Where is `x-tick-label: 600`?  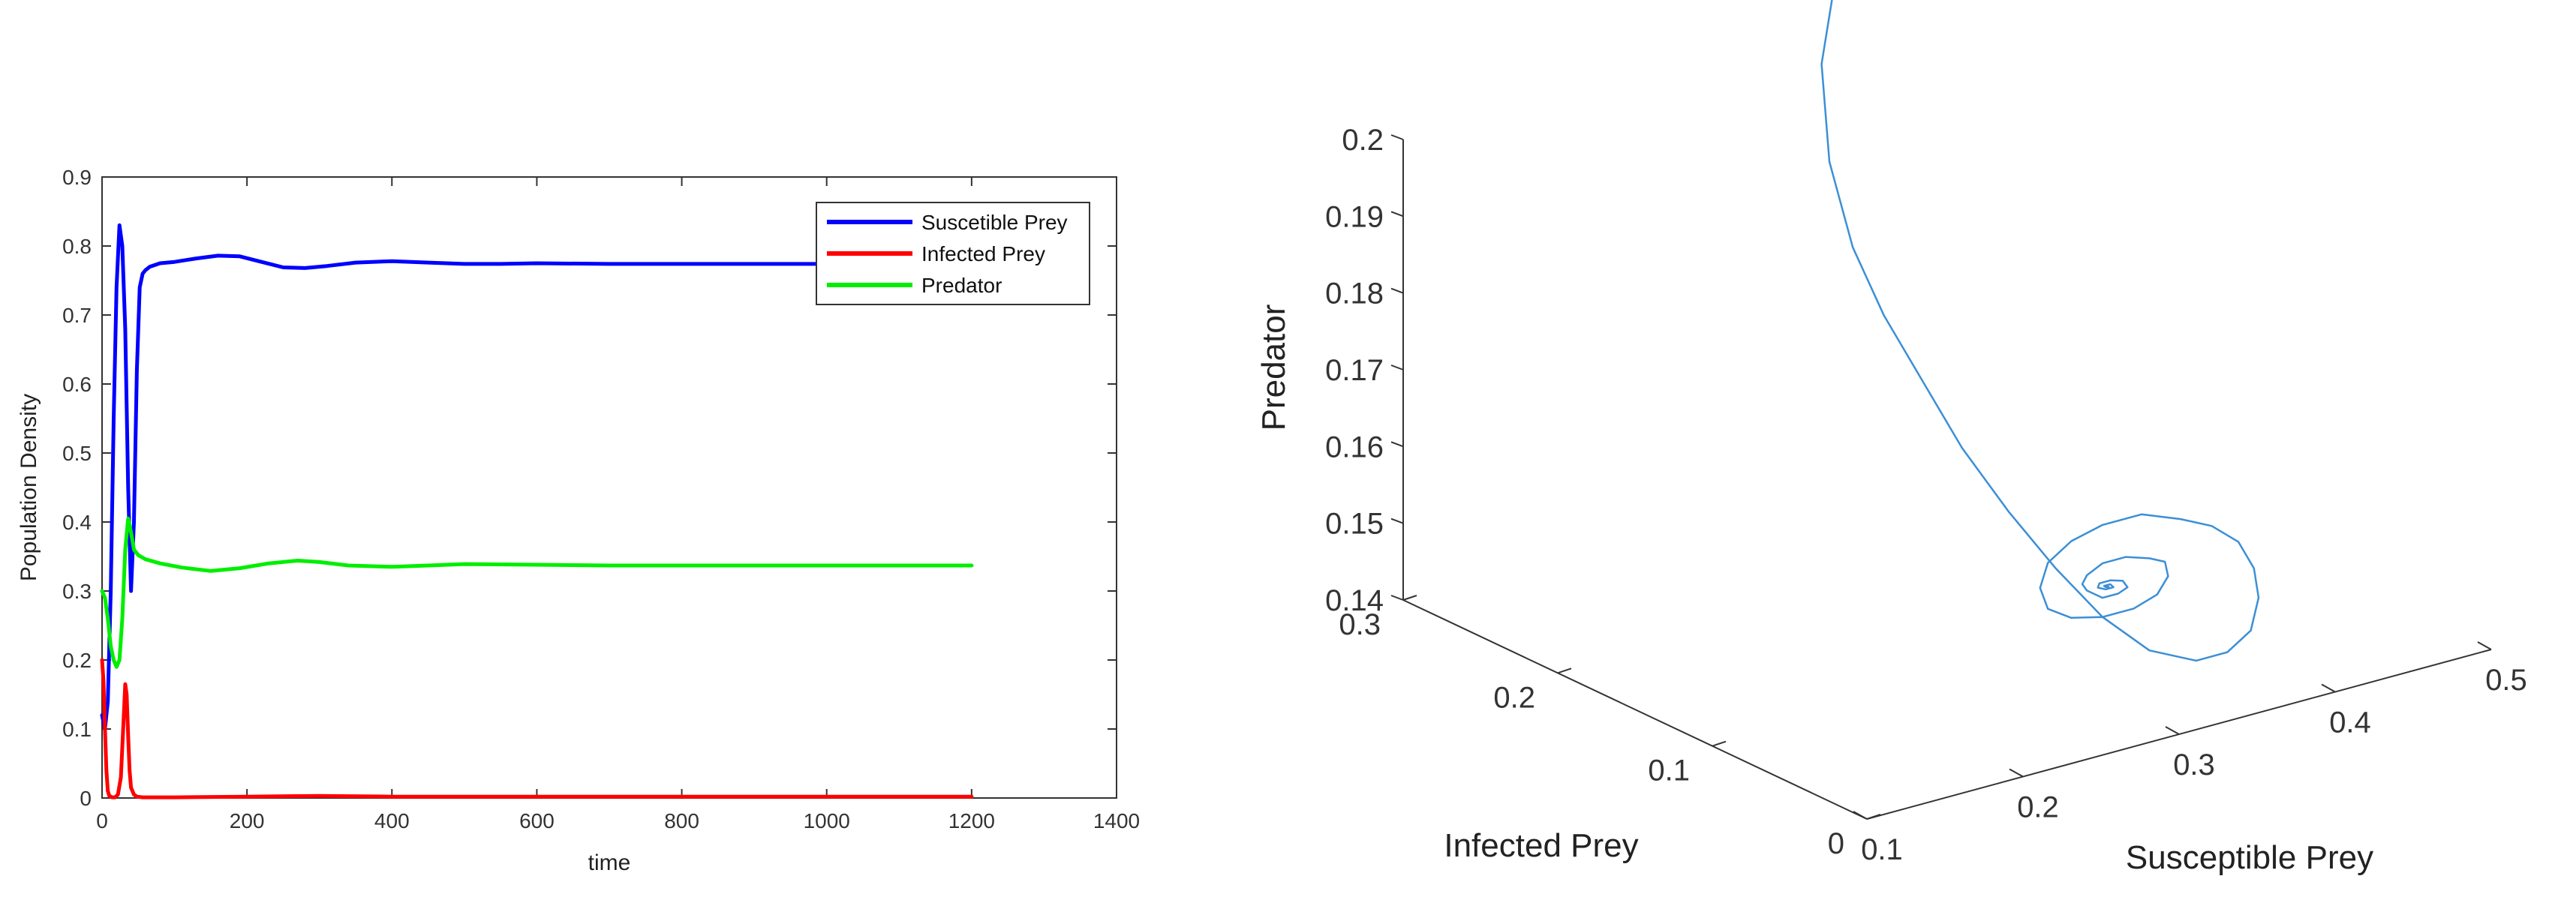 x-tick-label: 600 is located at coordinates (537, 820).